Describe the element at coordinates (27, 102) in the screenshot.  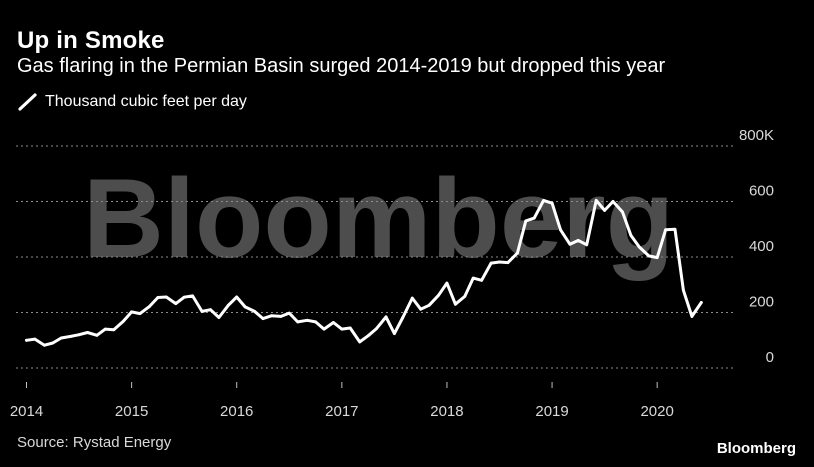
I see `legend-line-icon` at that location.